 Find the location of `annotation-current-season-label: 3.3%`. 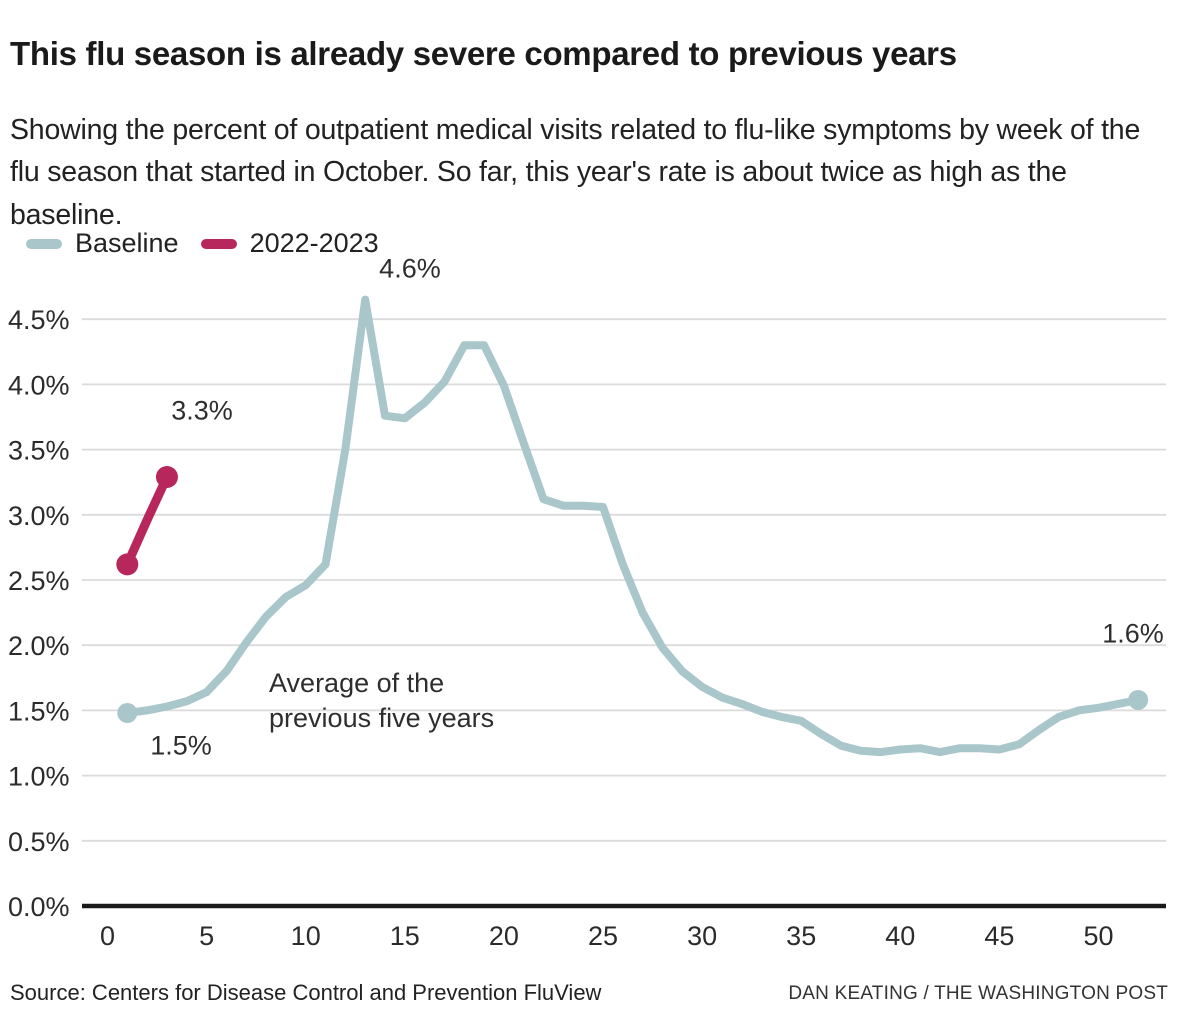

annotation-current-season-label: 3.3% is located at coordinates (202, 411).